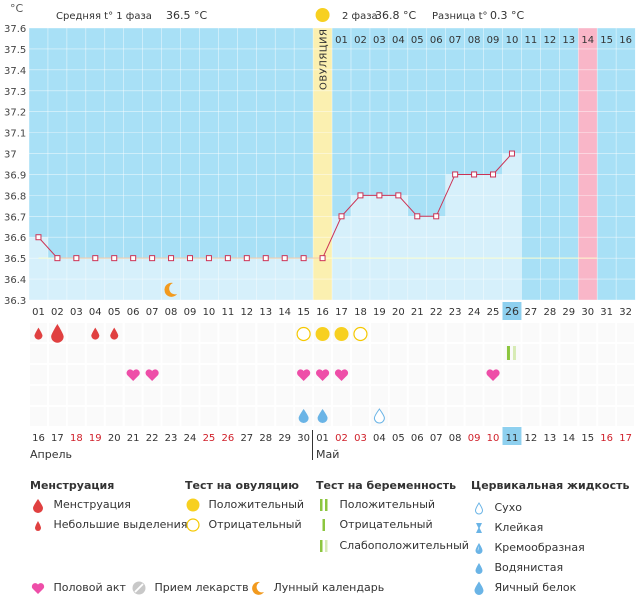  I want to click on moon-icon, so click(171, 289).